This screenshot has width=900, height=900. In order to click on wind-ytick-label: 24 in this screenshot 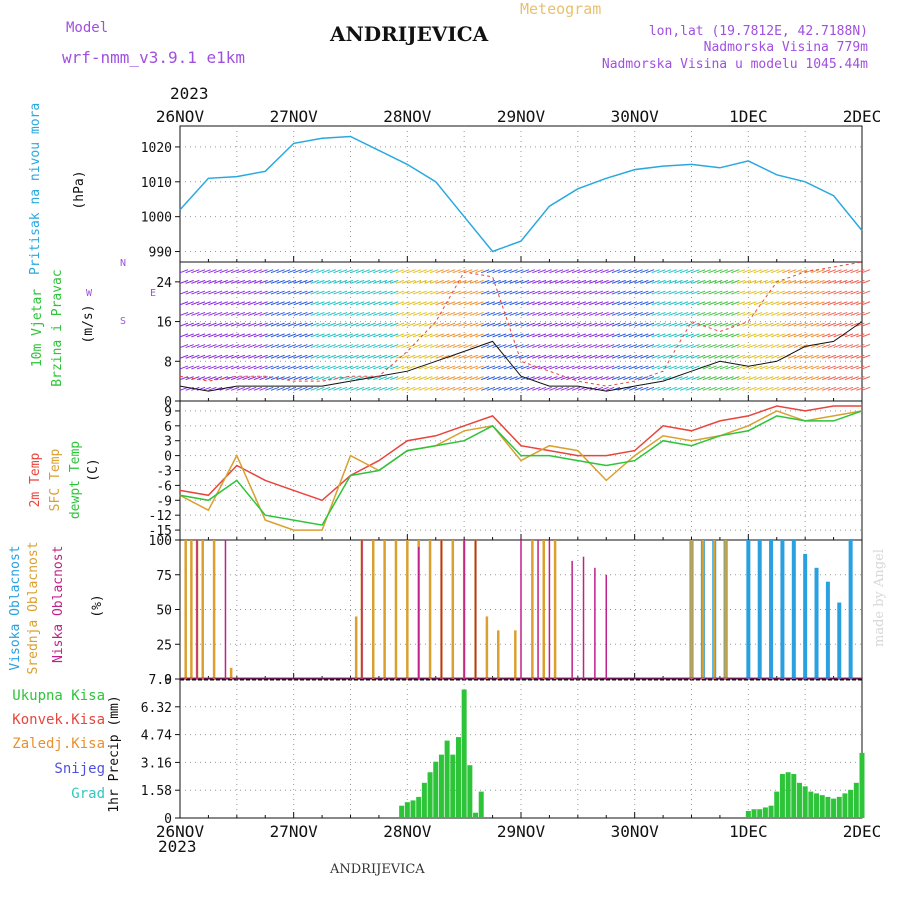, I will do `click(164, 283)`.